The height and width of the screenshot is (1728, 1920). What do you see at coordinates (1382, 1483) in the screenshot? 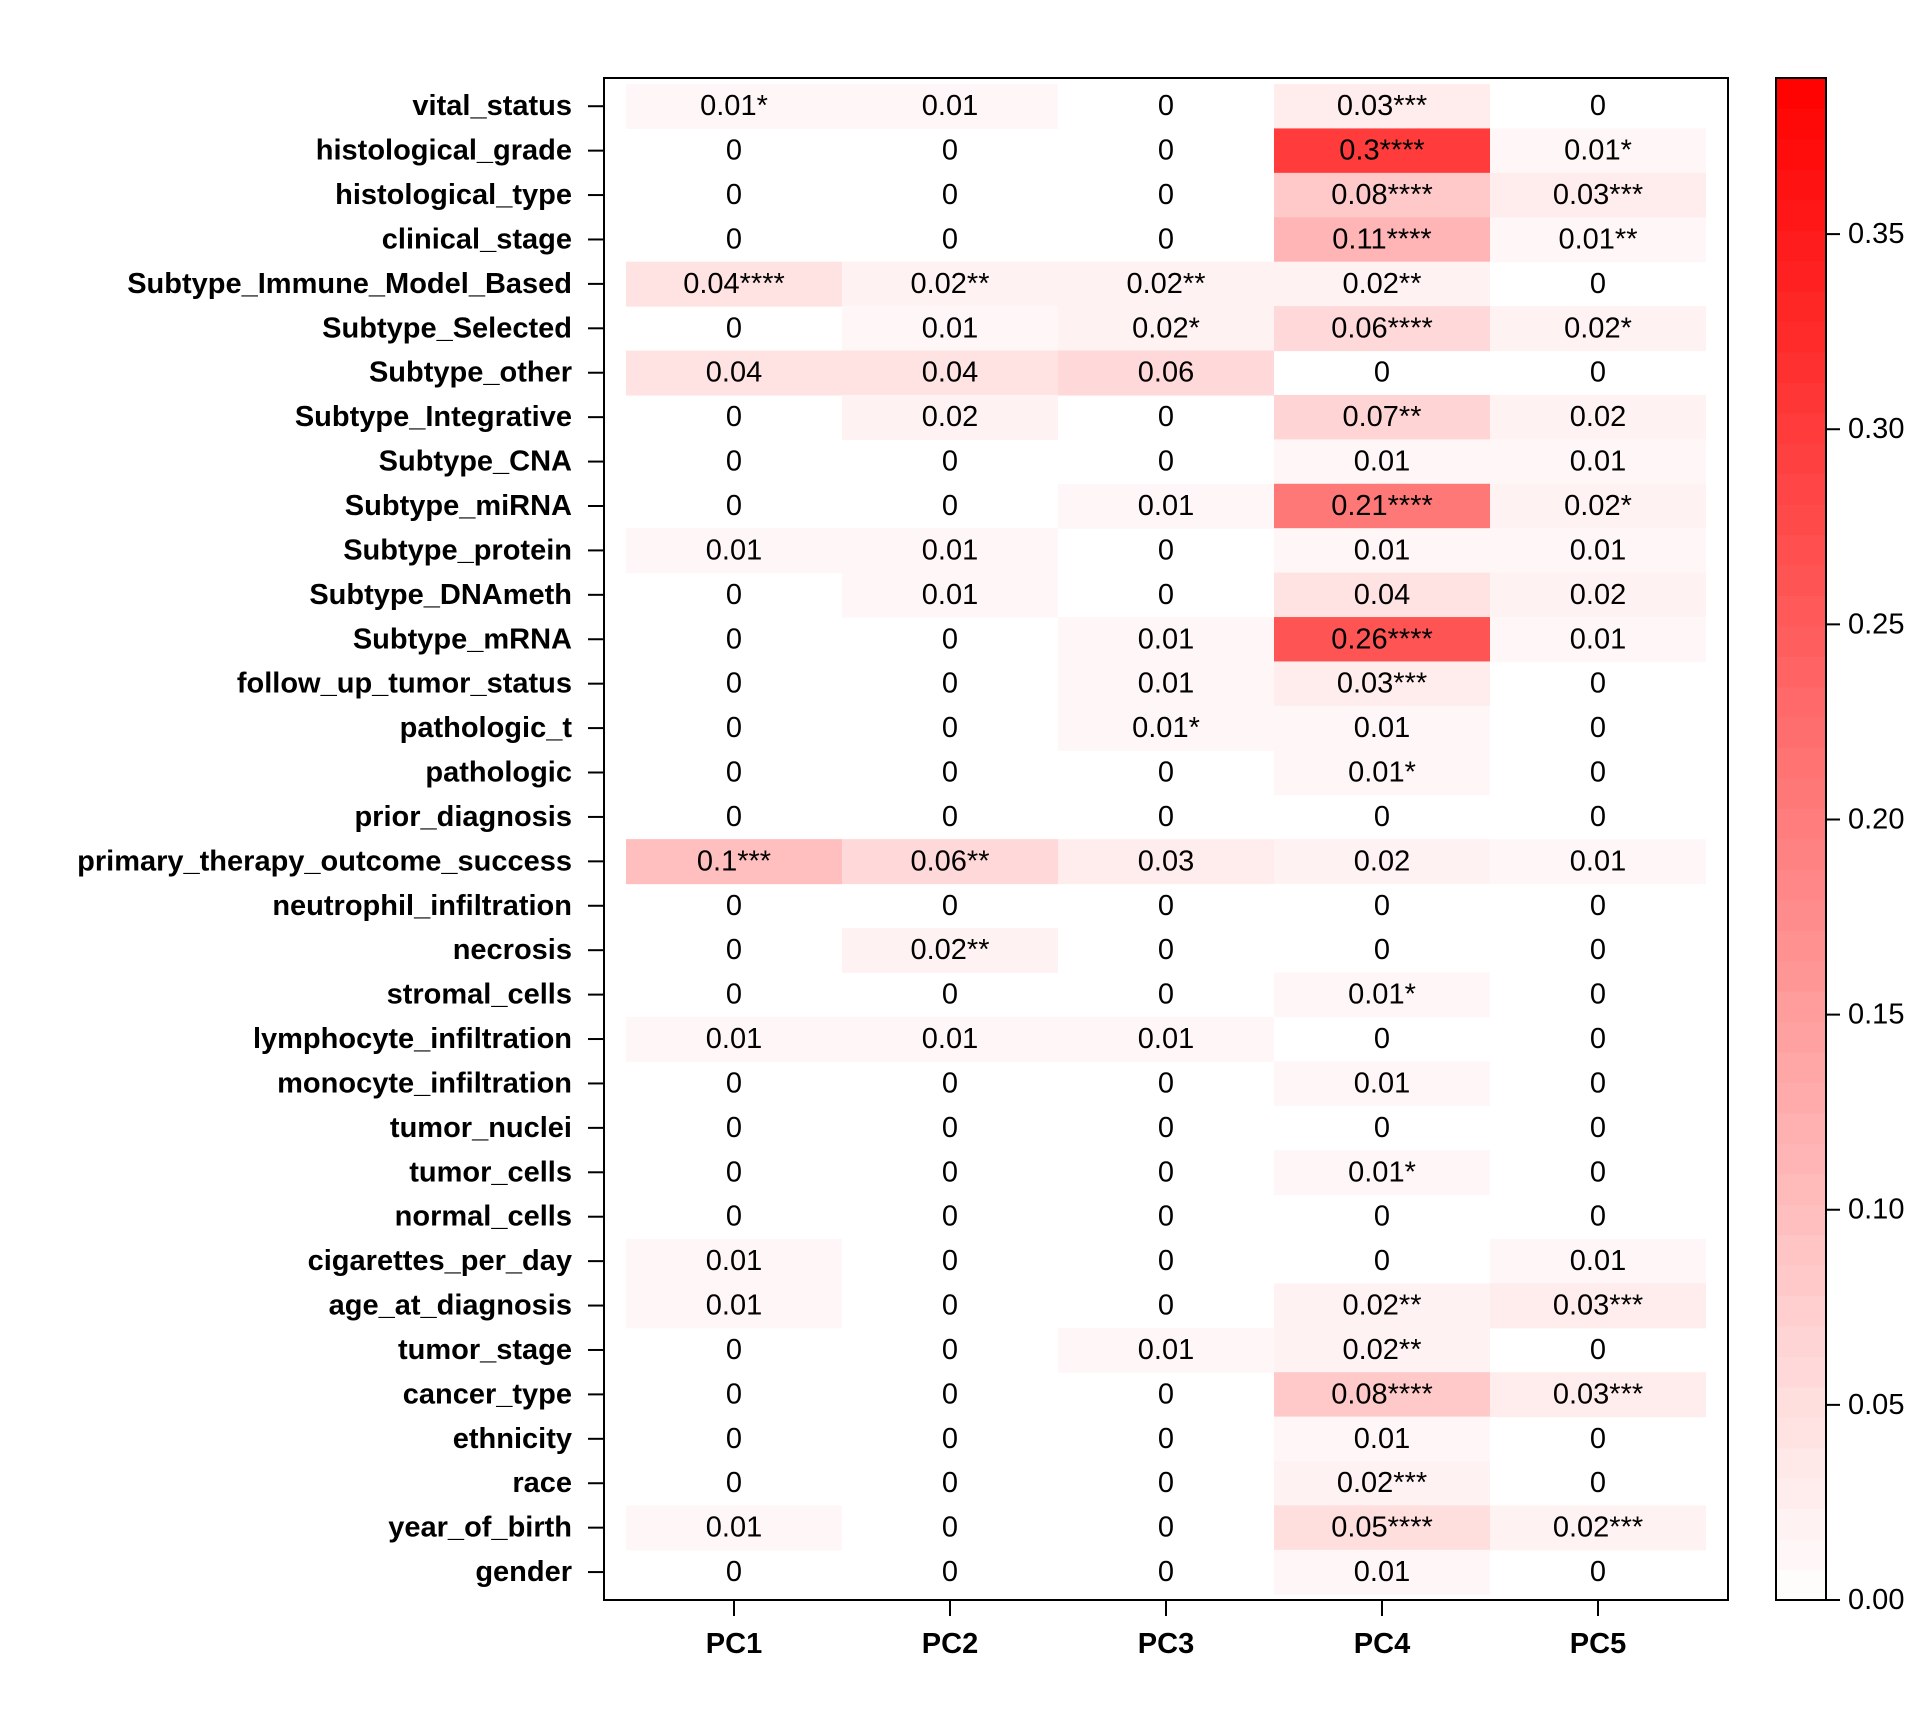
I see `cell-value-label: 0.02***` at bounding box center [1382, 1483].